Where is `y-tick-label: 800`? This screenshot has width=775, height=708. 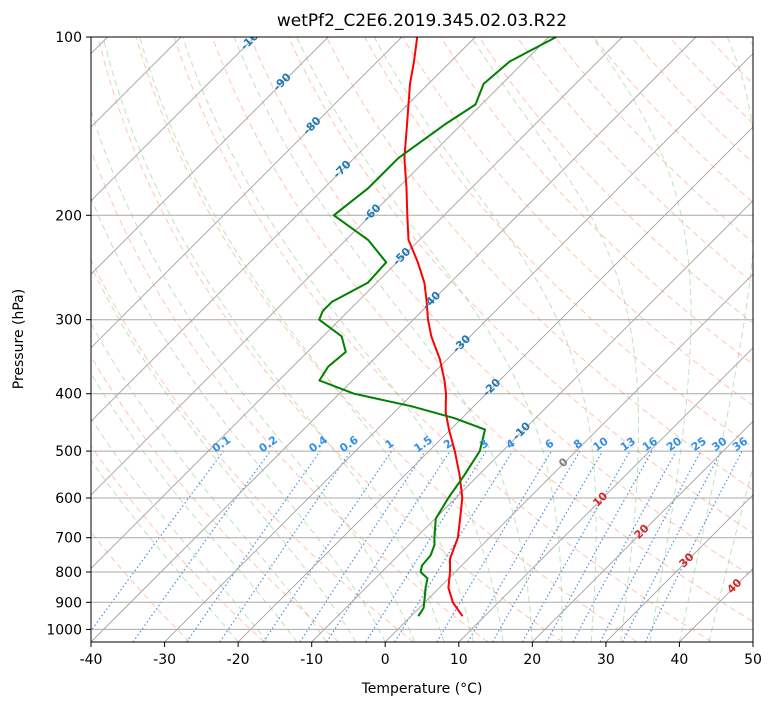 y-tick-label: 800 is located at coordinates (68, 573).